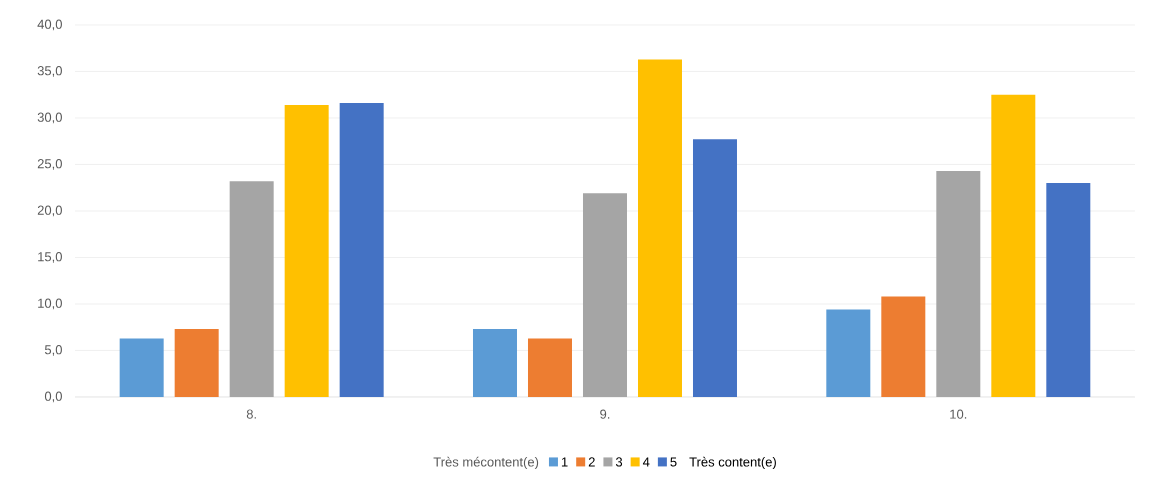 This screenshot has width=1151, height=494. What do you see at coordinates (646, 462) in the screenshot?
I see `legend-label: 4` at bounding box center [646, 462].